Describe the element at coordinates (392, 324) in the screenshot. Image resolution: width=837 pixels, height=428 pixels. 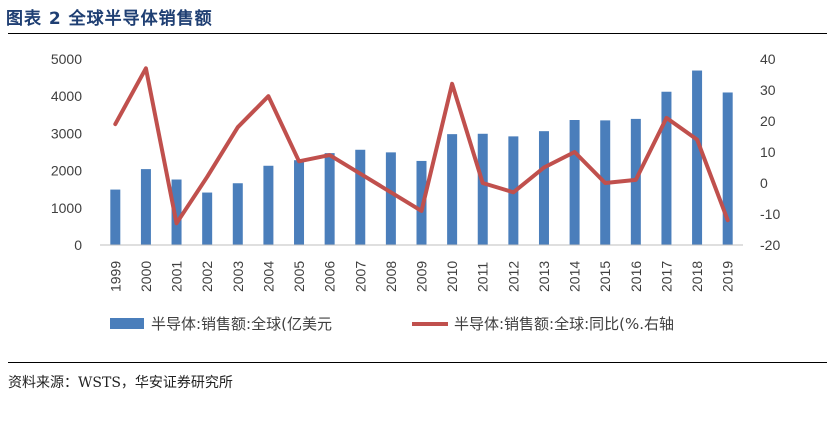
I see `legend: 半导体:销售额:全球(亿美元 半导体:销售额:全球:同比(%.右轴` at that location.